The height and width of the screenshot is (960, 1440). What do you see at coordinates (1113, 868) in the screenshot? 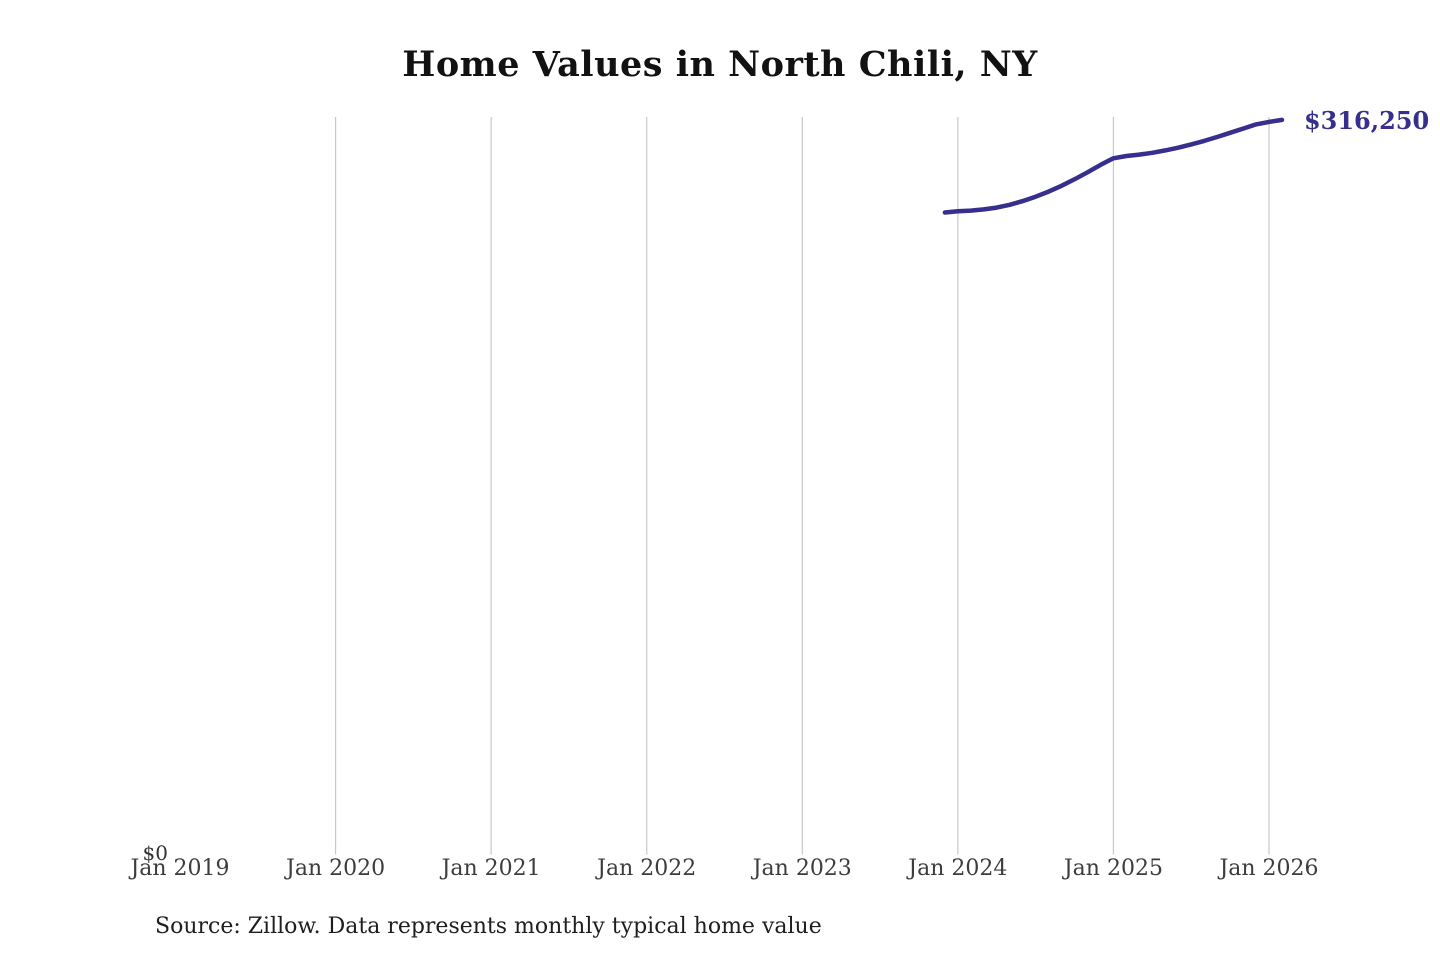
I see `x-axis-label: Jan 2025` at bounding box center [1113, 868].